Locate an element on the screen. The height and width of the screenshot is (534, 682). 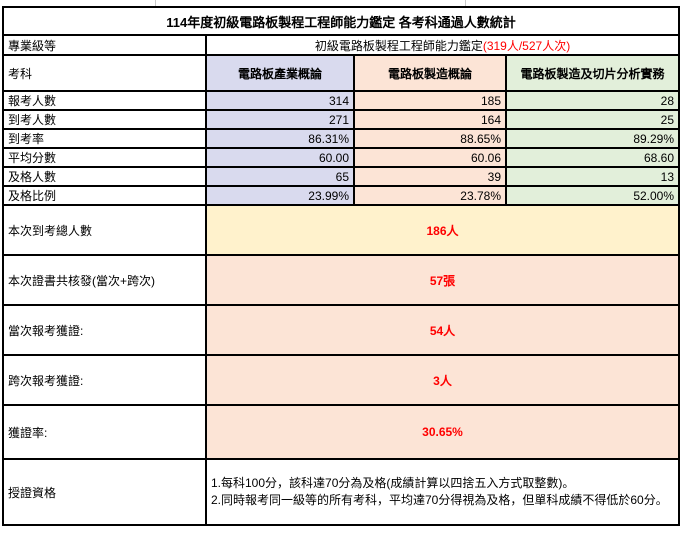
stat-value: 23.78% is located at coordinates (430, 195).